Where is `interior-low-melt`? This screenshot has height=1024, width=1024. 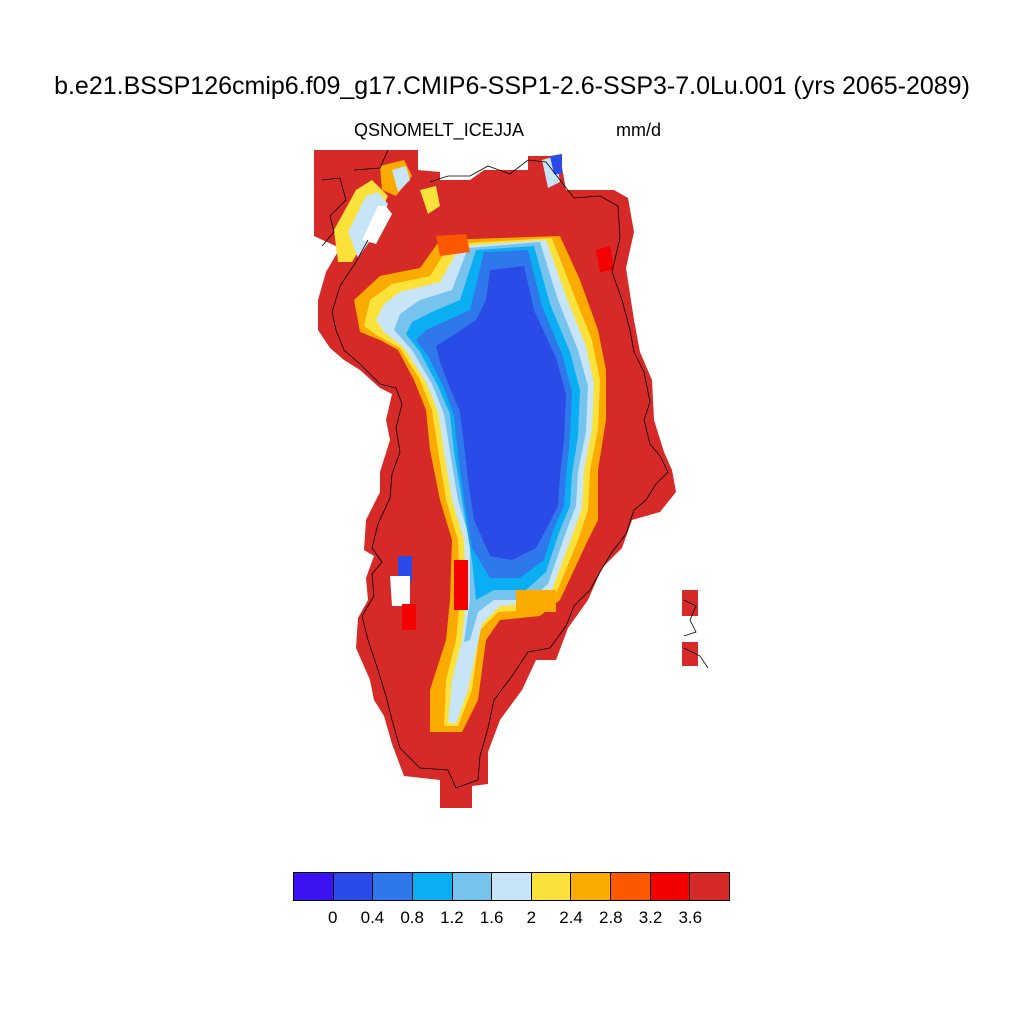 interior-low-melt is located at coordinates (501, 413).